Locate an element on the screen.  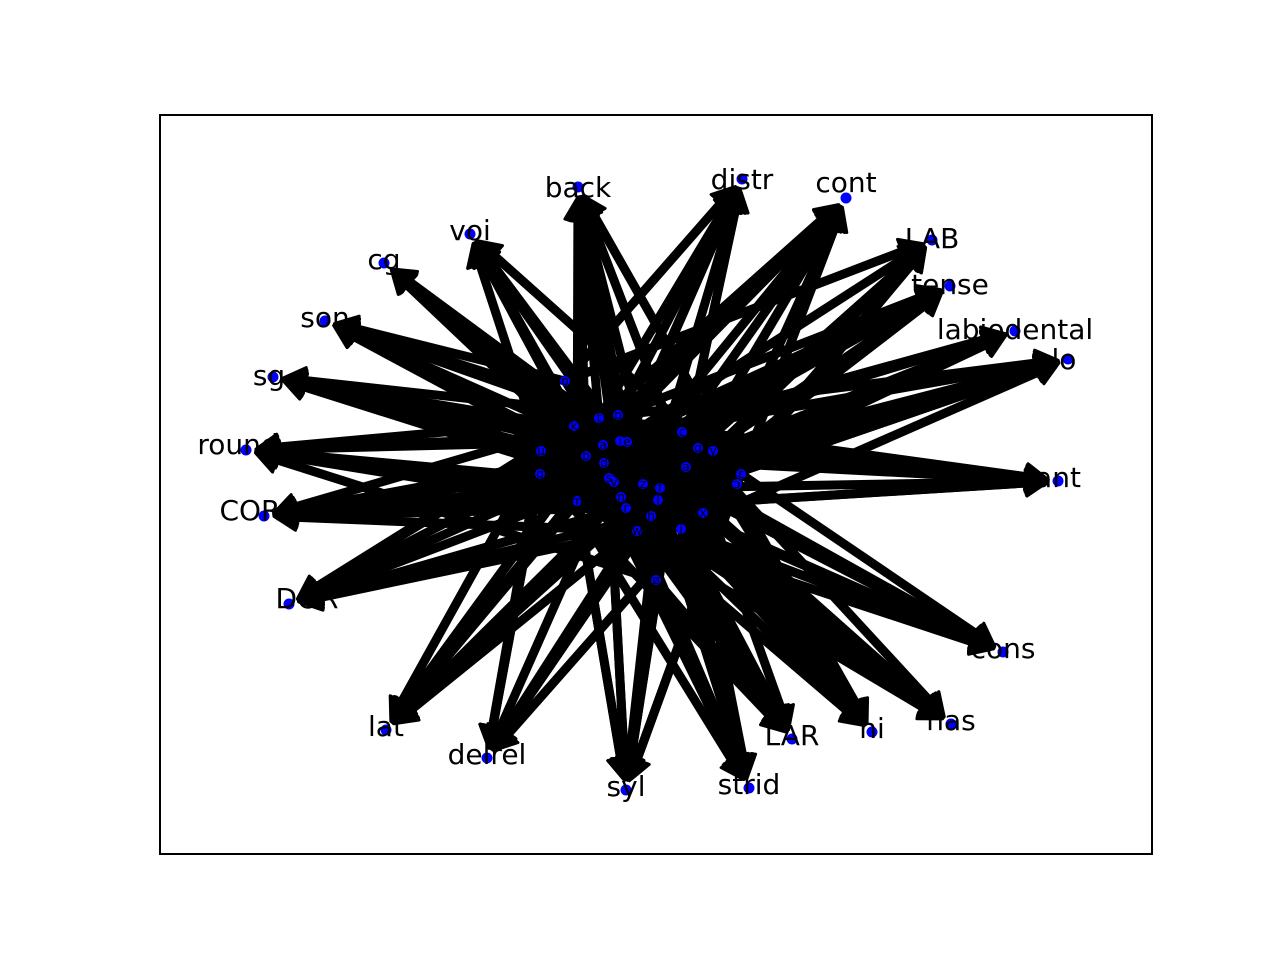
inner-node-label: z is located at coordinates (643, 484).